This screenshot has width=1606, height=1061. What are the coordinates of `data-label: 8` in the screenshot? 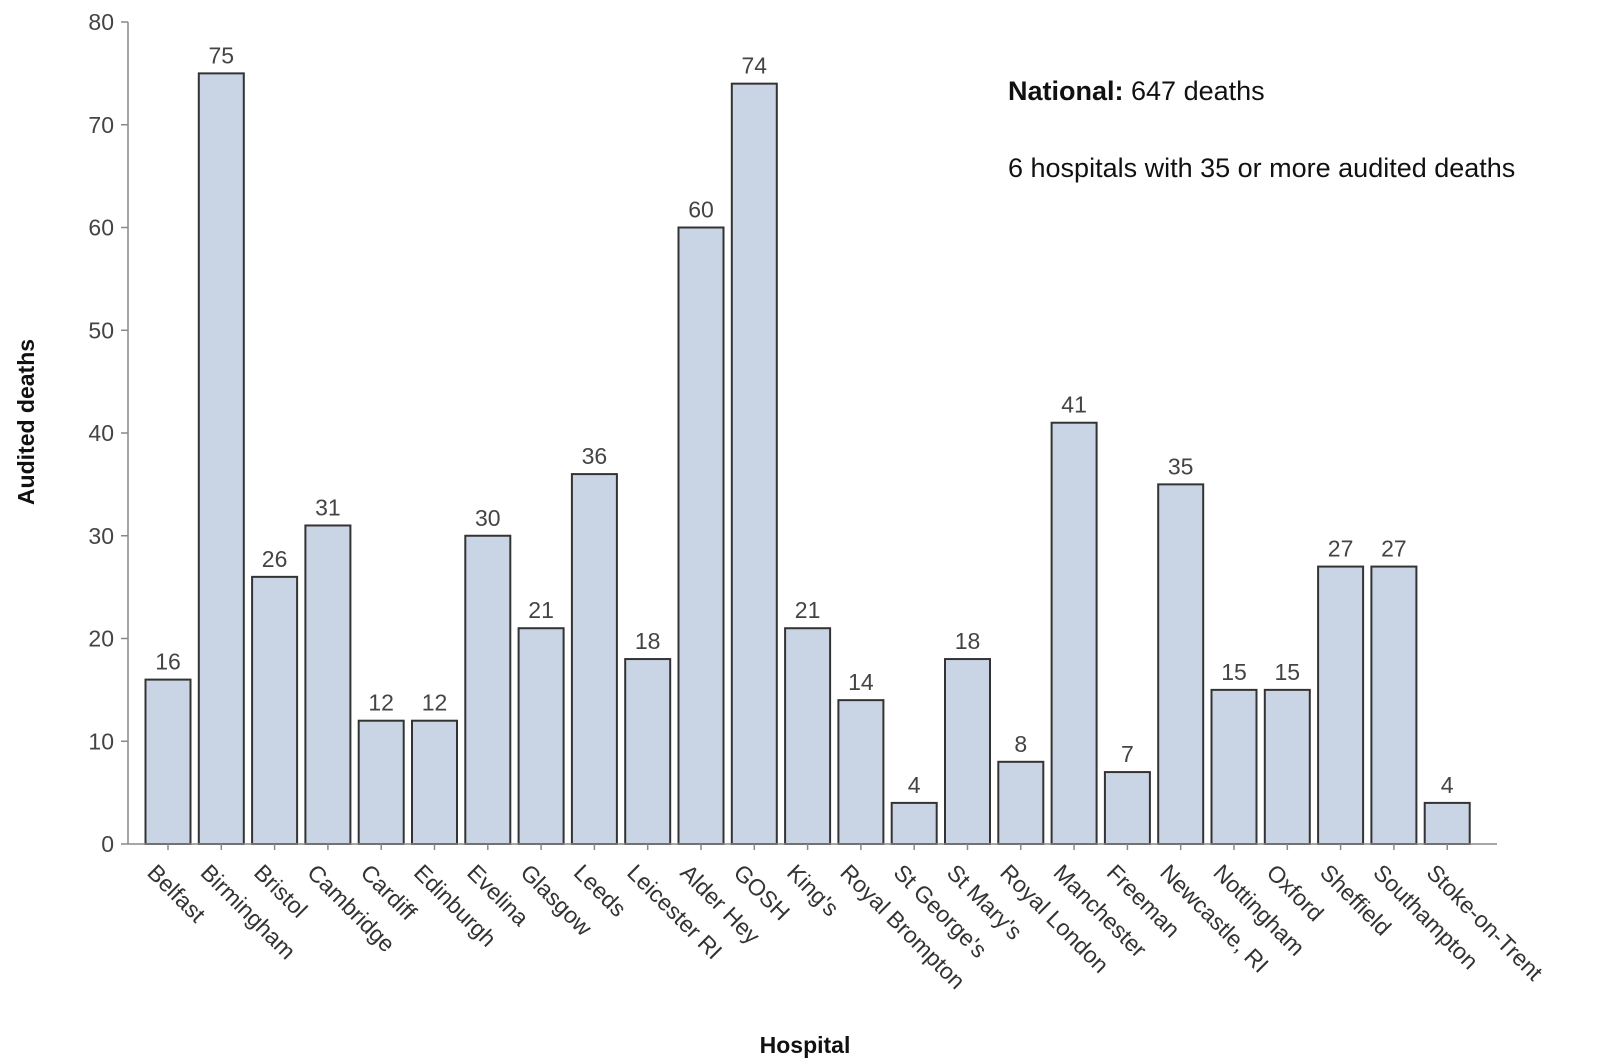 It's located at (1020, 744).